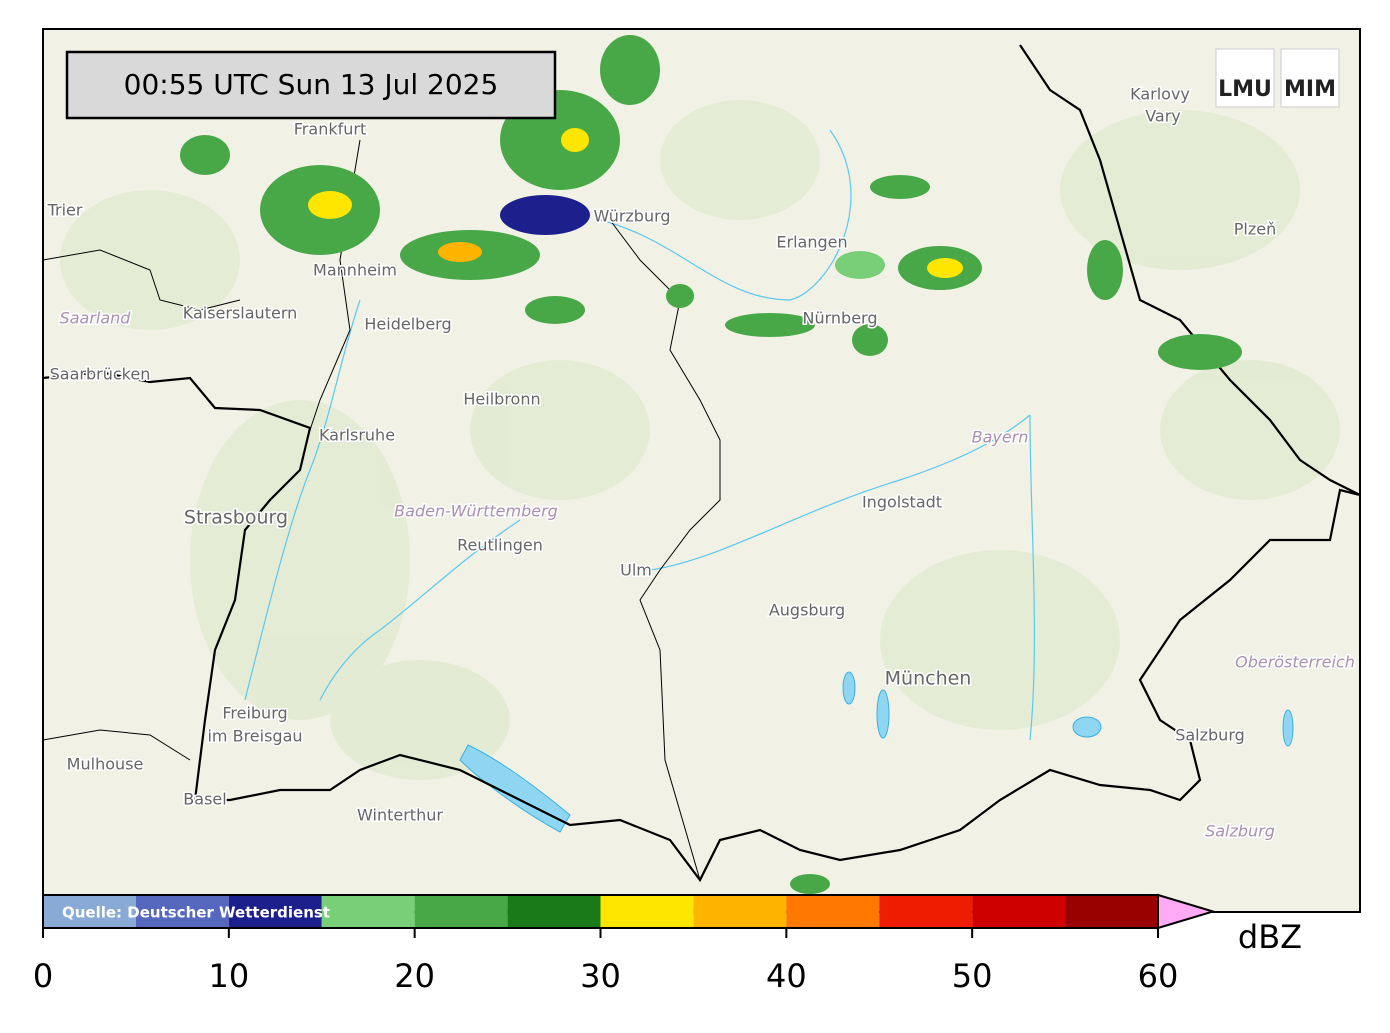 The width and height of the screenshot is (1390, 1033). What do you see at coordinates (500, 545) in the screenshot?
I see `place-label: Reutlingen` at bounding box center [500, 545].